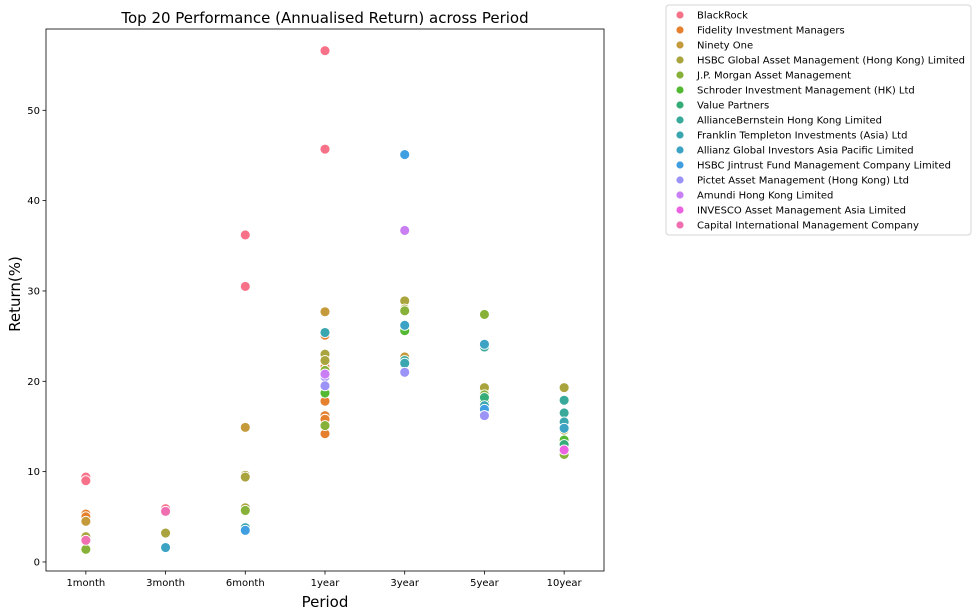 The height and width of the screenshot is (616, 978). I want to click on x-tick-label: 3month, so click(165, 583).